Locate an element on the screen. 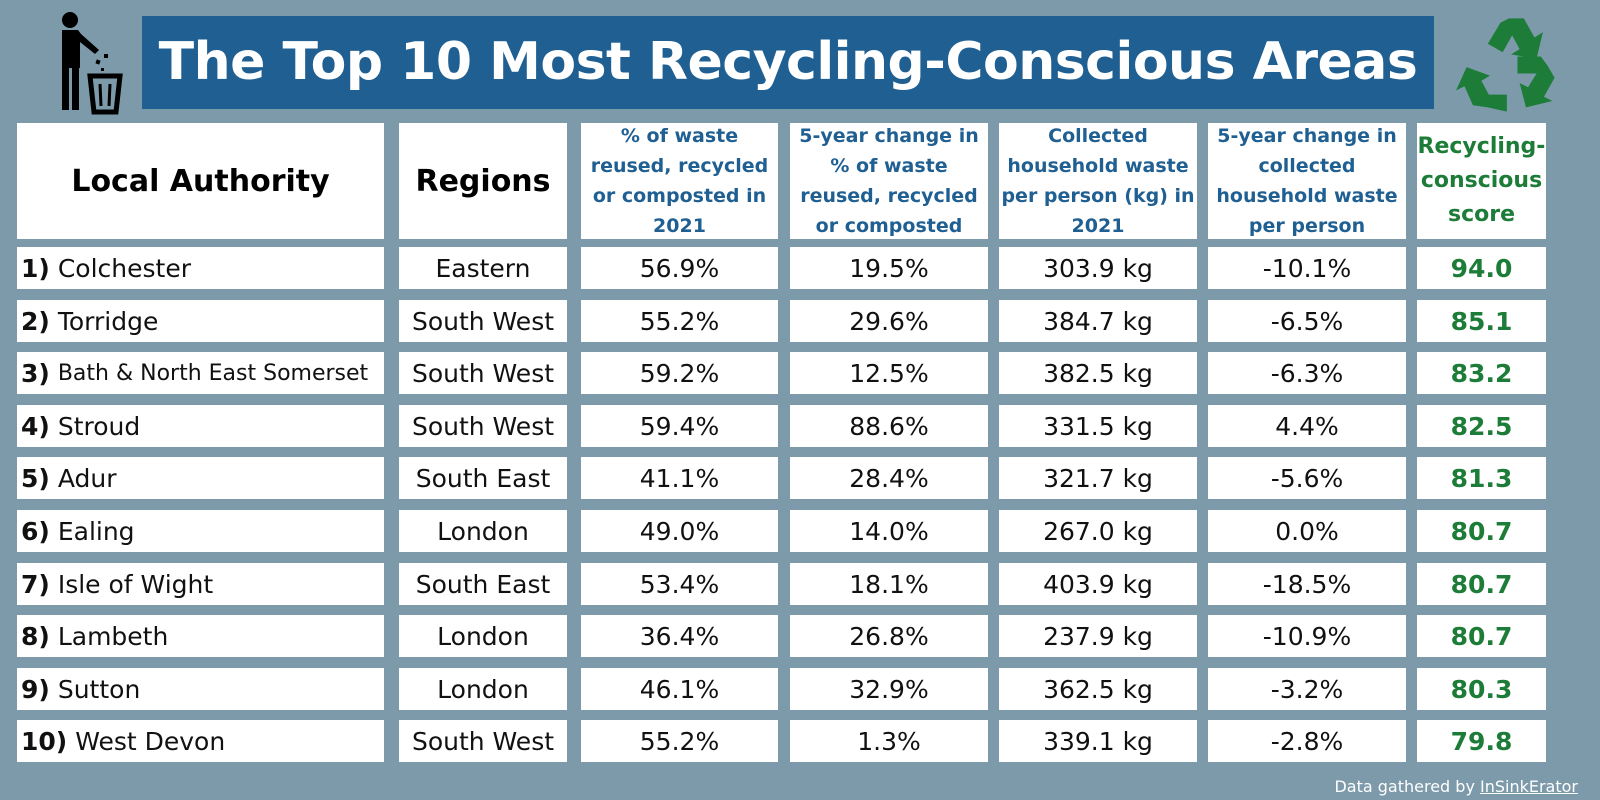 The height and width of the screenshot is (800, 1600). cell-pct-2021: 55.2% is located at coordinates (679, 741).